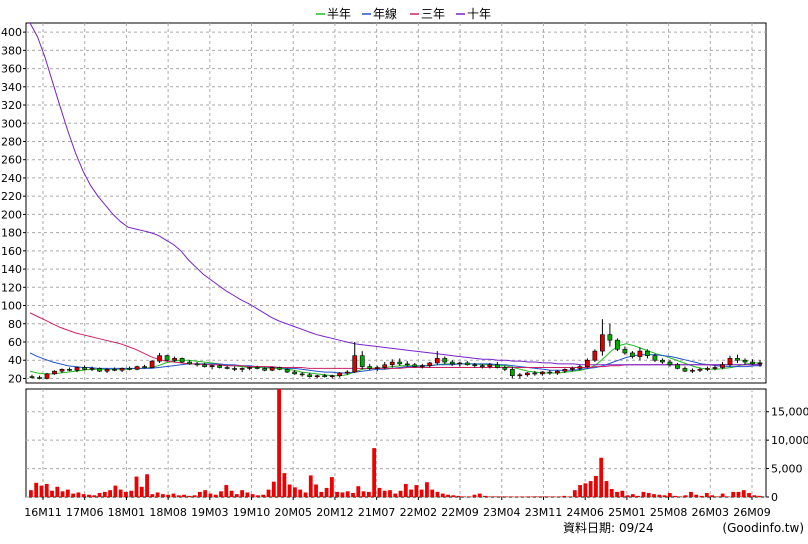 This screenshot has width=808, height=544. What do you see at coordinates (11, 69) in the screenshot?
I see `price-tick-label: 360` at bounding box center [11, 69].